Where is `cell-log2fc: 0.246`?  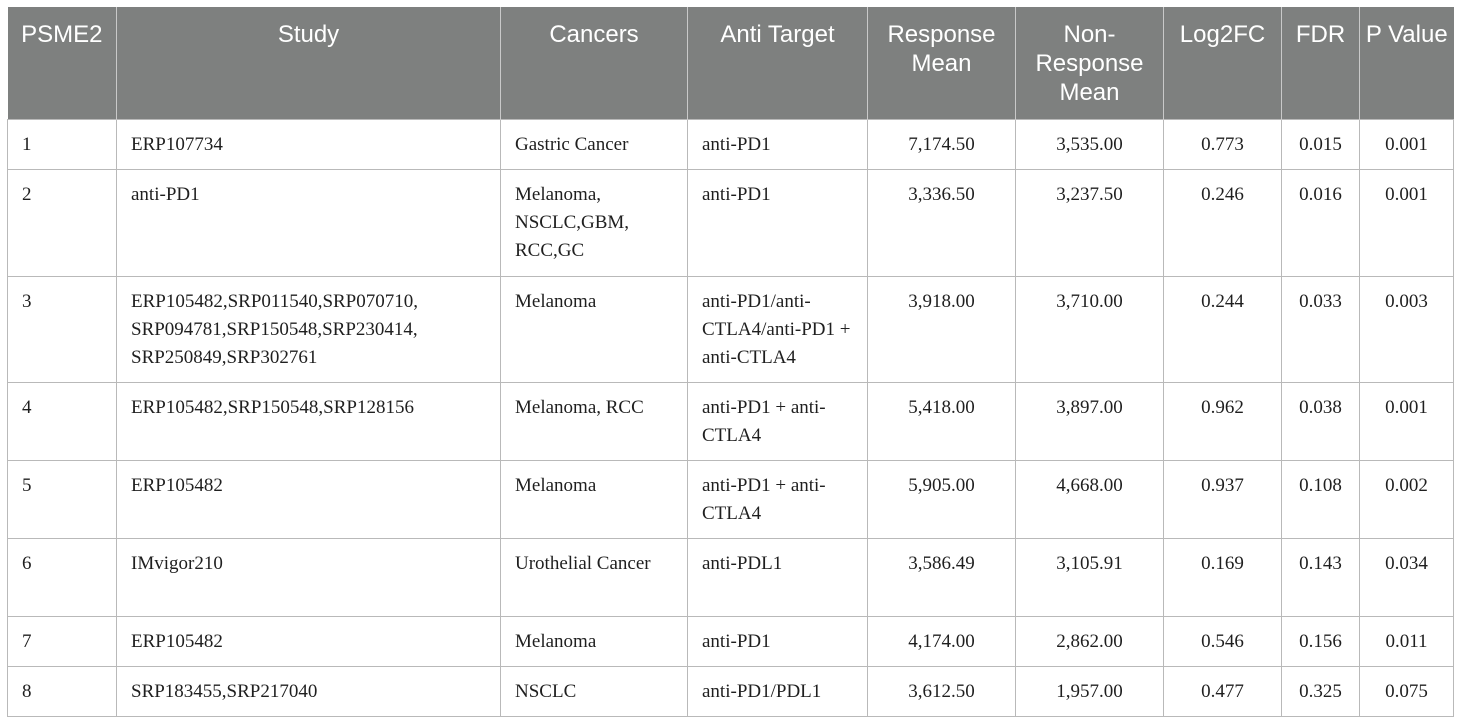 cell-log2fc: 0.246 is located at coordinates (1222, 223).